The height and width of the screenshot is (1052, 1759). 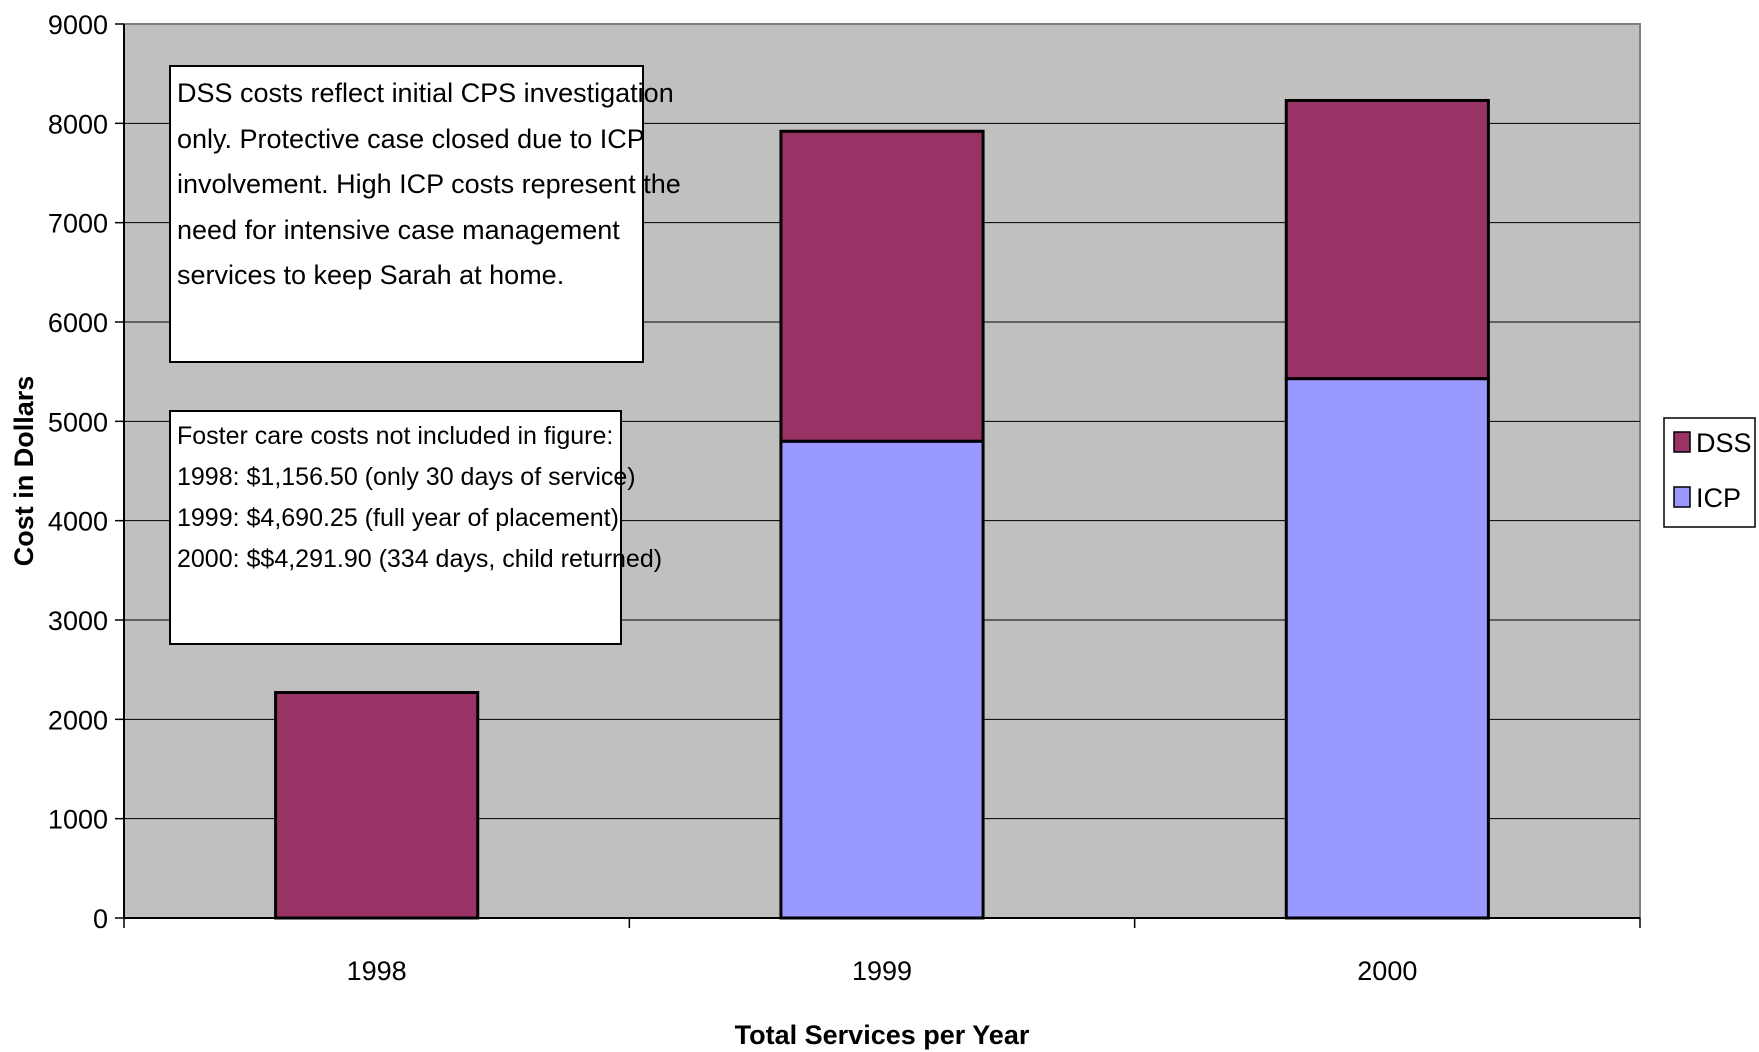 I want to click on y-tick-label: 7000, so click(x=78, y=224).